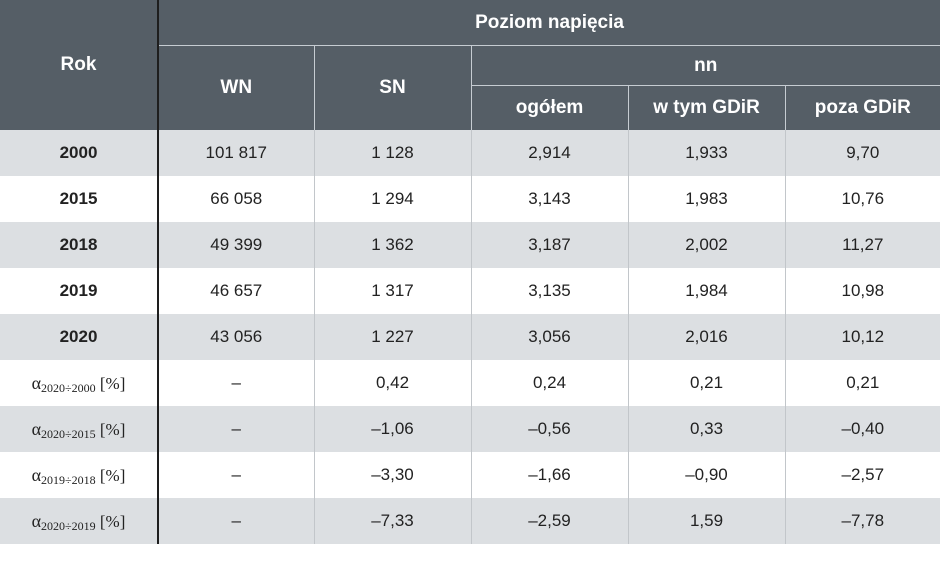 Image resolution: width=940 pixels, height=564 pixels. Describe the element at coordinates (549, 153) in the screenshot. I see `cell-ogolem: 2,914` at that location.